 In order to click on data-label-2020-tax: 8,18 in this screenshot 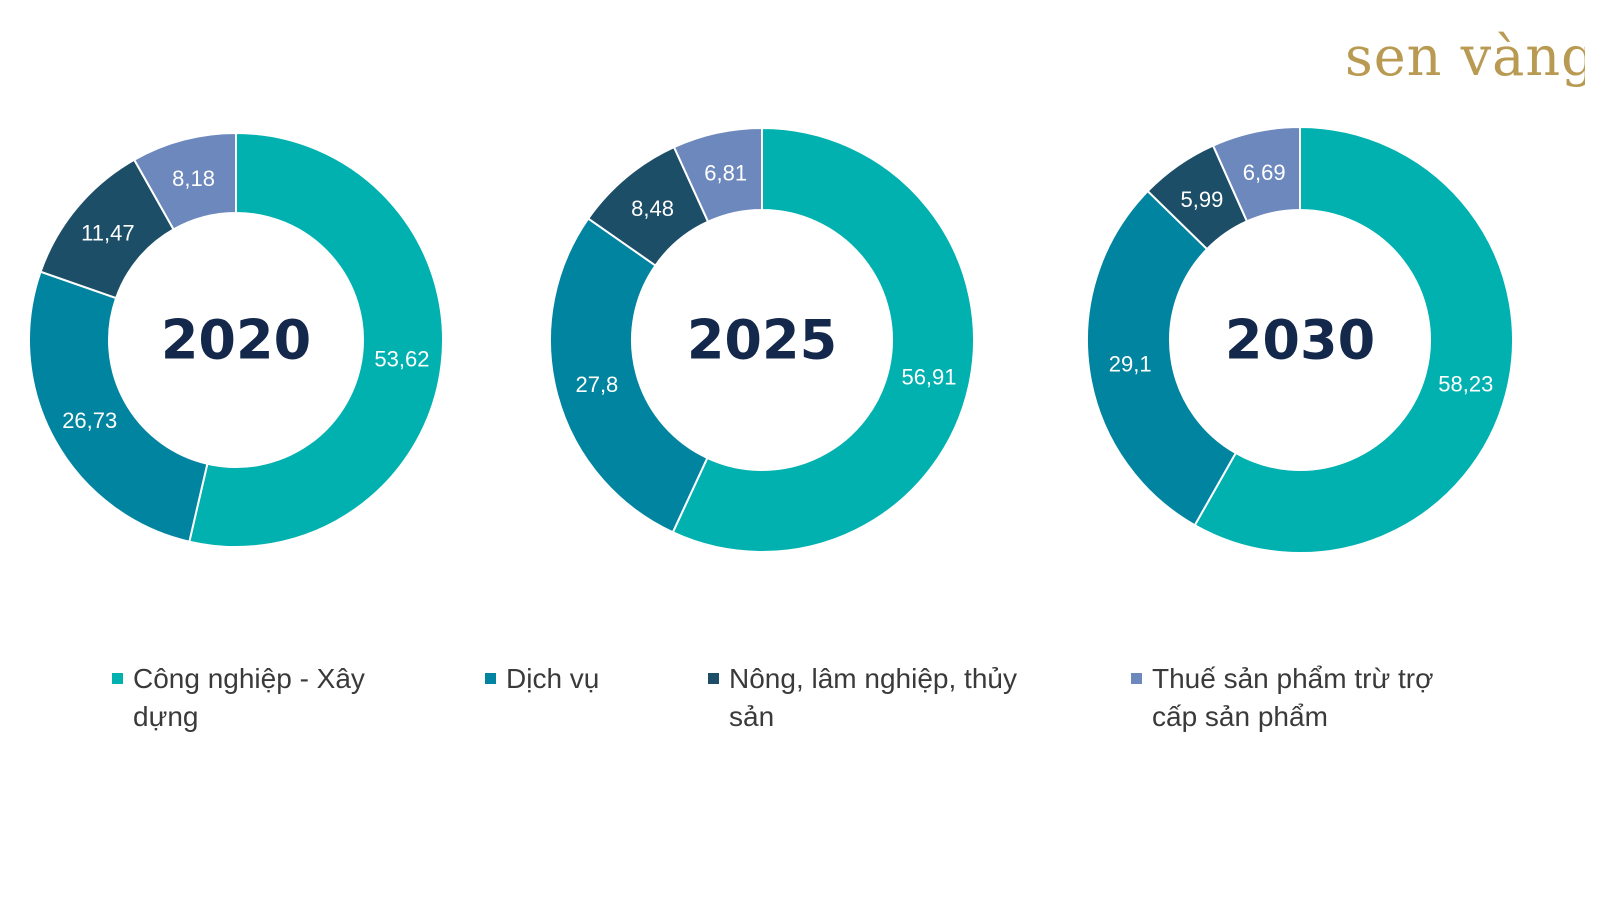, I will do `click(193, 178)`.